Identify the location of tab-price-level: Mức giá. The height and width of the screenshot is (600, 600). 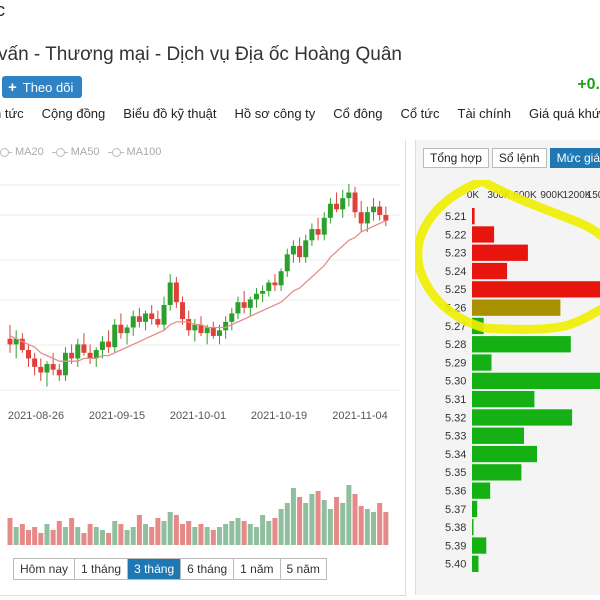
(574, 158).